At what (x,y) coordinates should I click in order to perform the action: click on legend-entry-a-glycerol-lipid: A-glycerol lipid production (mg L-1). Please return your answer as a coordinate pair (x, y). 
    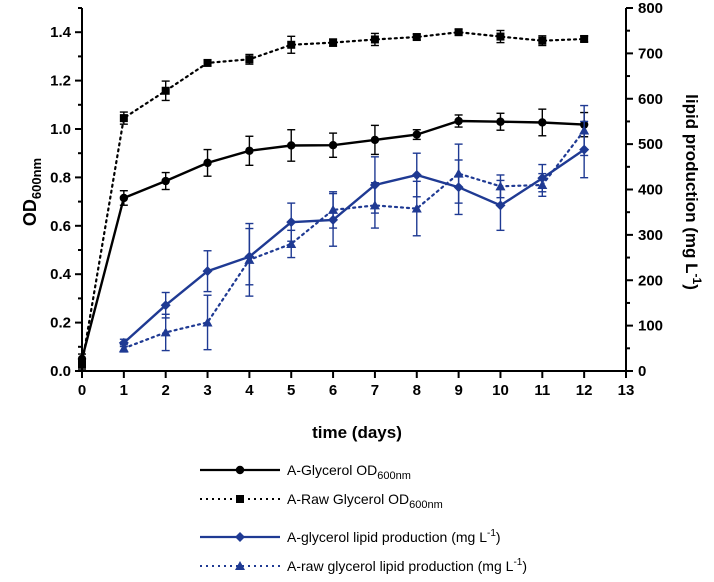
    Looking at the image, I should click on (350, 536).